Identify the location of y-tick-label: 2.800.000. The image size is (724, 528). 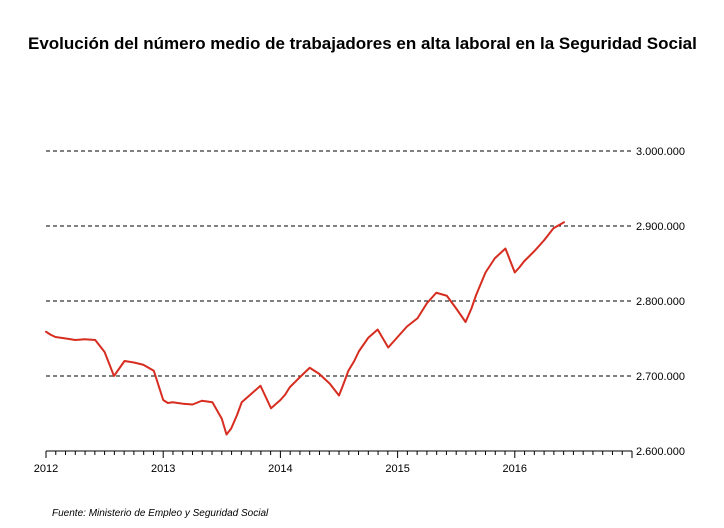
(660, 302).